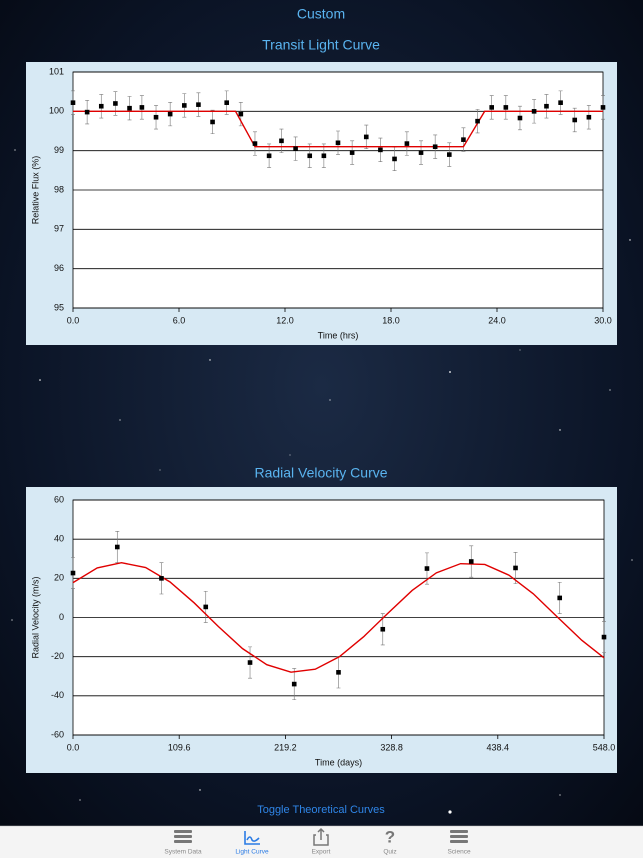  What do you see at coordinates (59, 229) in the screenshot?
I see `y-tick-label: 97` at bounding box center [59, 229].